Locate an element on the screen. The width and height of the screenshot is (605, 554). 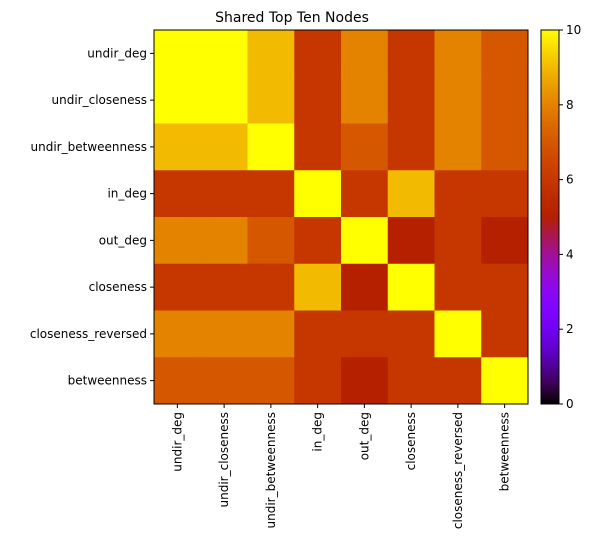
y-tick-label: closeness_reversed is located at coordinates (88, 334).